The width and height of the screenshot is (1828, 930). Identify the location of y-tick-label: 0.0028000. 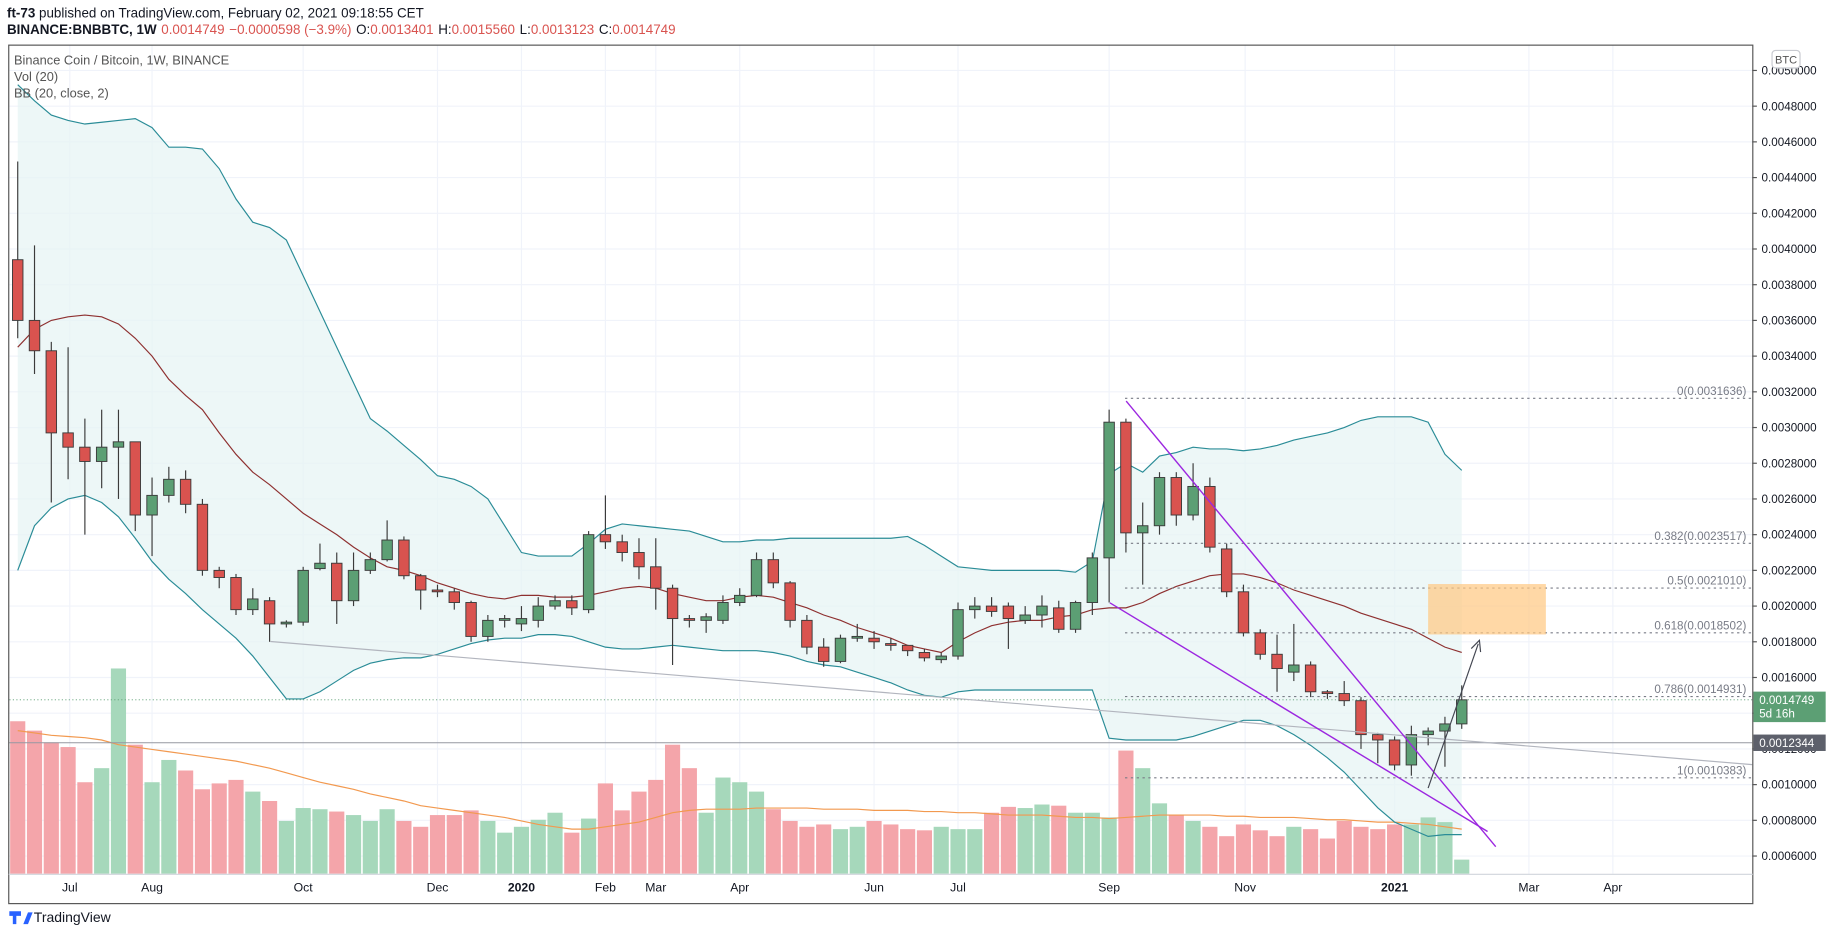
(1790, 463).